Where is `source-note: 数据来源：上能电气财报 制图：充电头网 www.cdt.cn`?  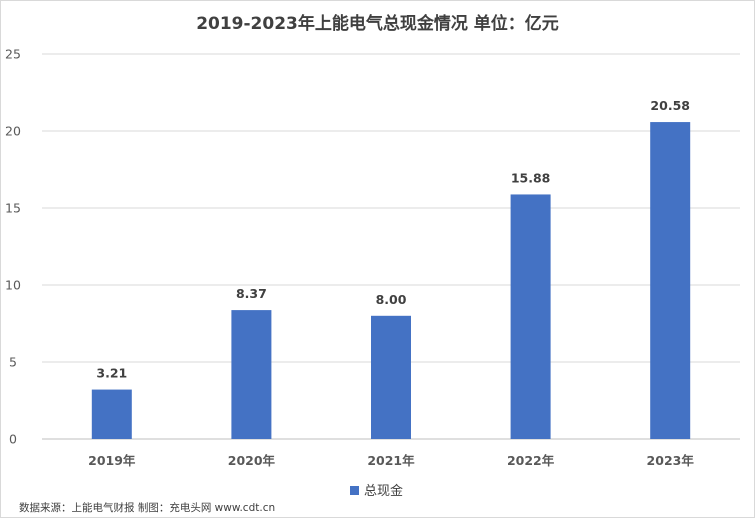 source-note: 数据来源：上能电气财报 制图：充电头网 www.cdt.cn is located at coordinates (147, 508).